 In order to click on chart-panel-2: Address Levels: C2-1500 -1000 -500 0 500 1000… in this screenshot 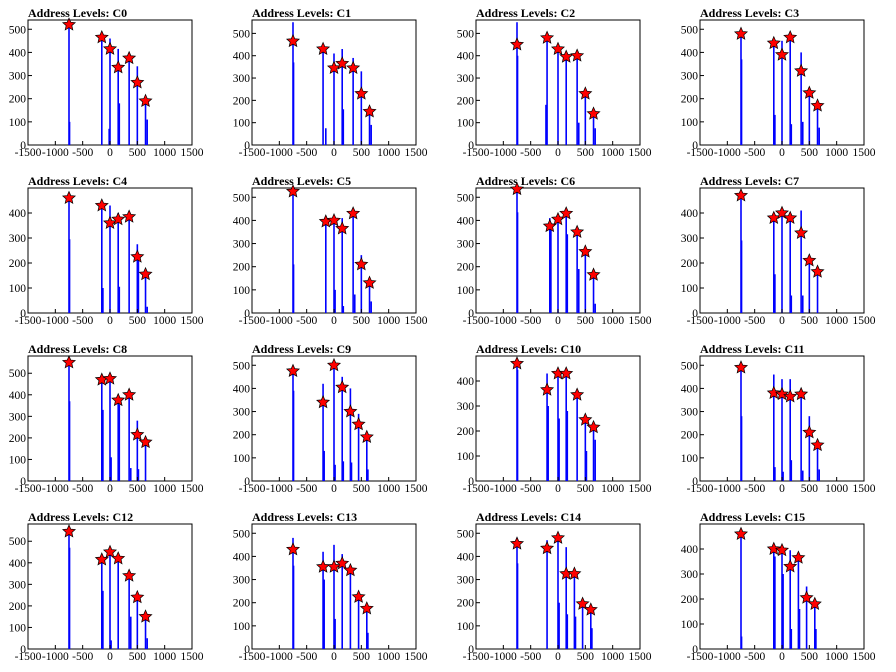, I will do `click(554, 82)`.